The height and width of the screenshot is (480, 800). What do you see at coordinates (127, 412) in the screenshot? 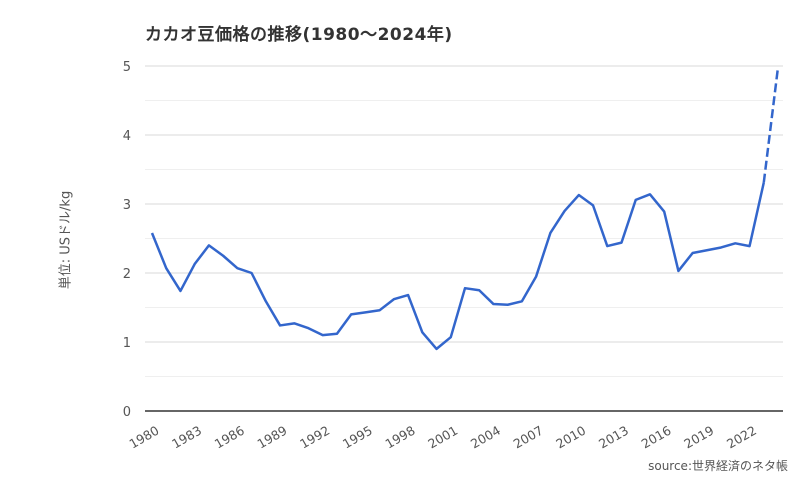
I see `y-tick-label: 0` at bounding box center [127, 412].